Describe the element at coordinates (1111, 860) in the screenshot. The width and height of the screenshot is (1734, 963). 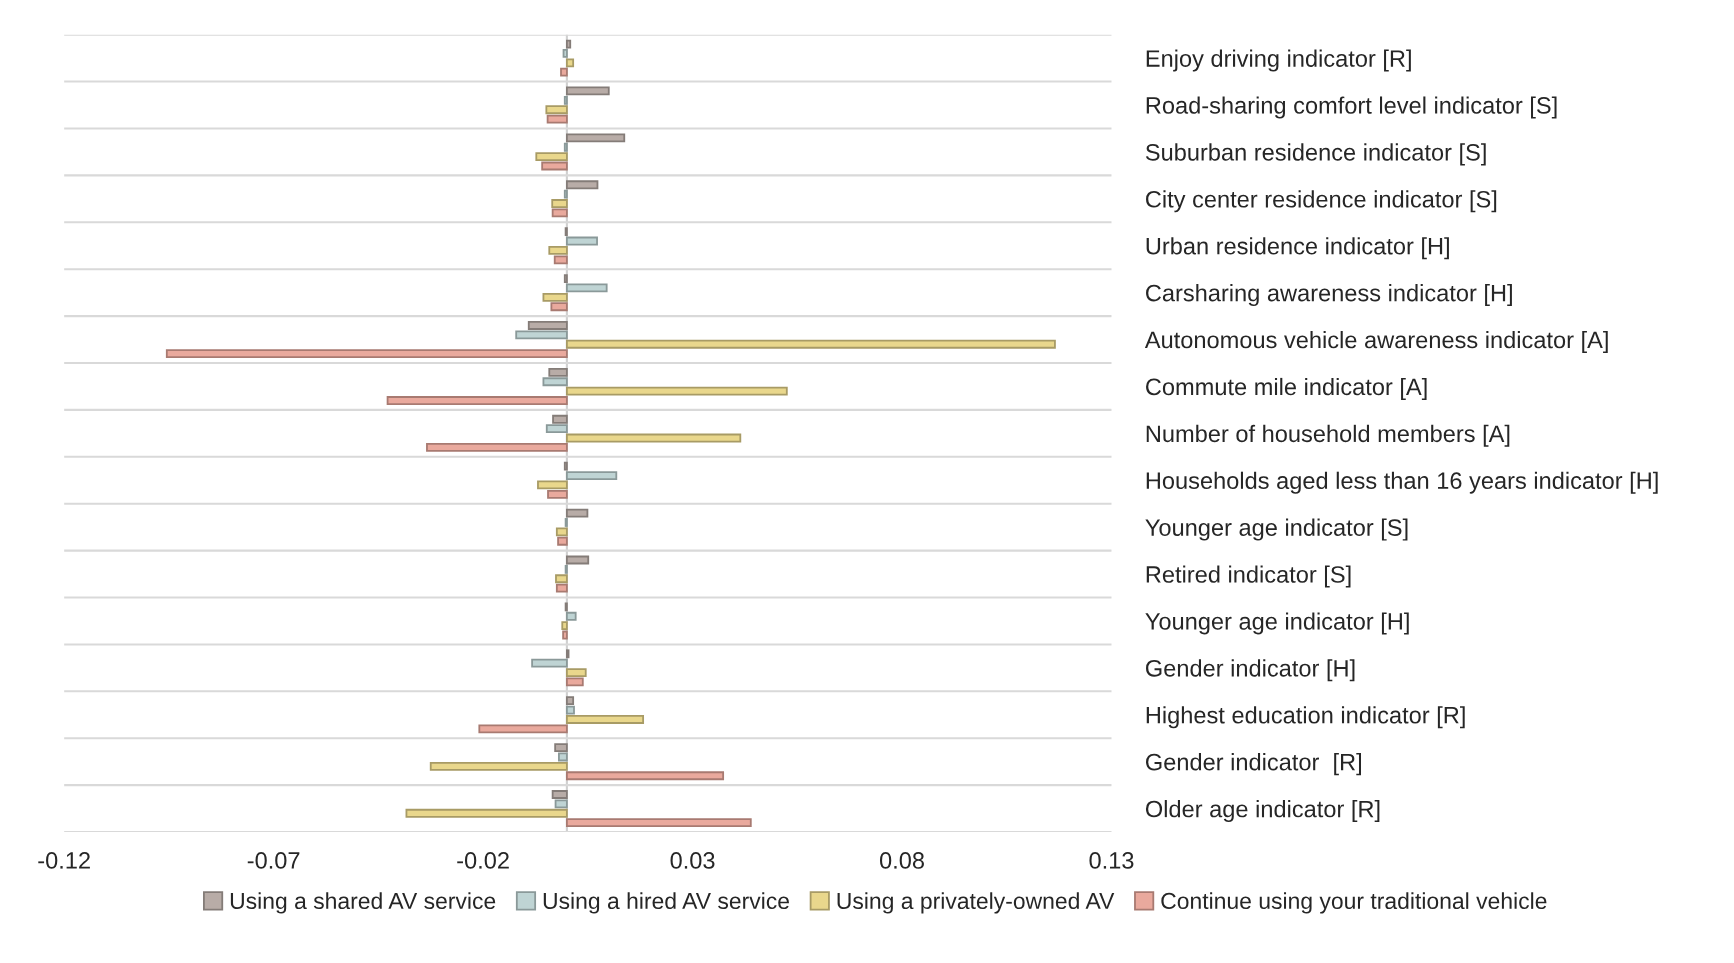
I see `x-tick-label: 0.13` at that location.